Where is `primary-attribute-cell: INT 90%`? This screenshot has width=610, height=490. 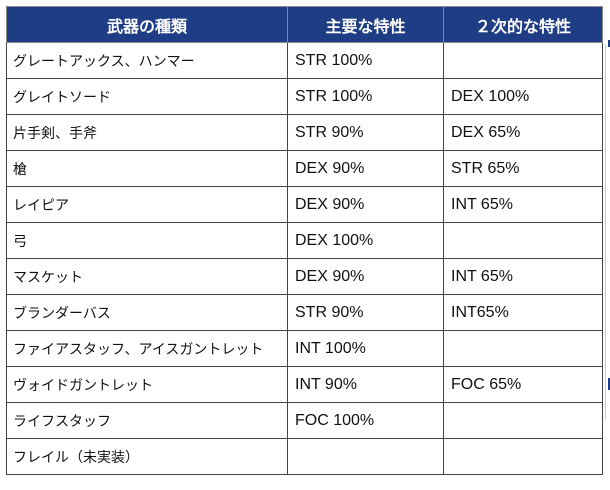 primary-attribute-cell: INT 90% is located at coordinates (365, 384).